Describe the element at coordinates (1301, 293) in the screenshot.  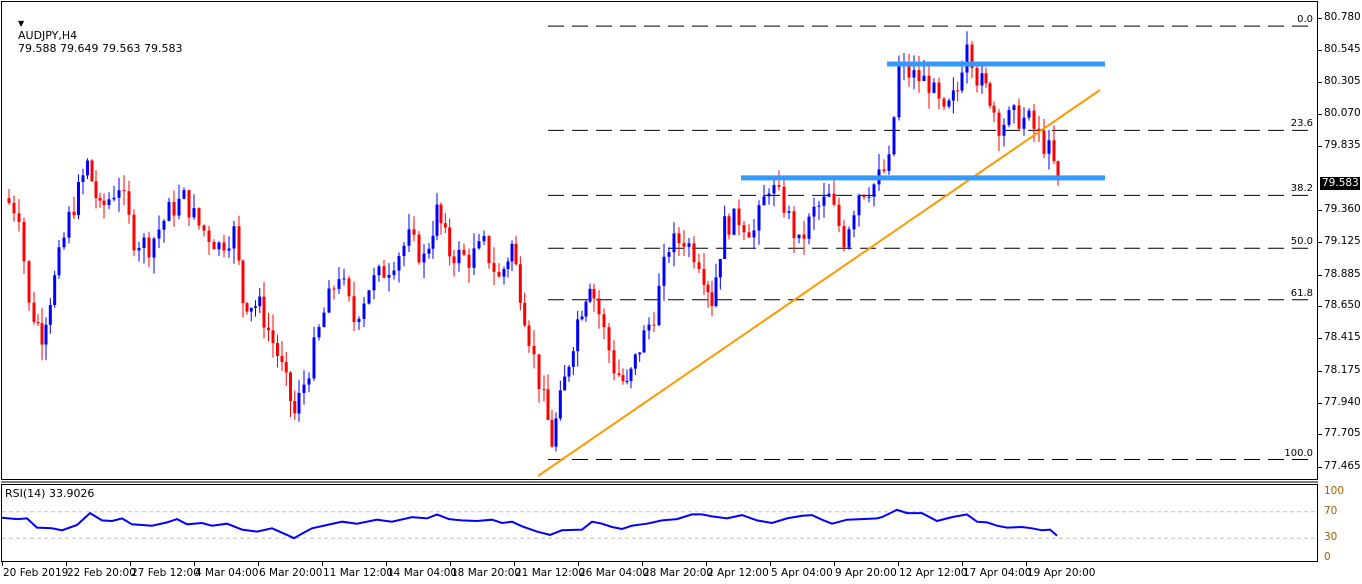
I see `fib-level-label: 61.8` at that location.